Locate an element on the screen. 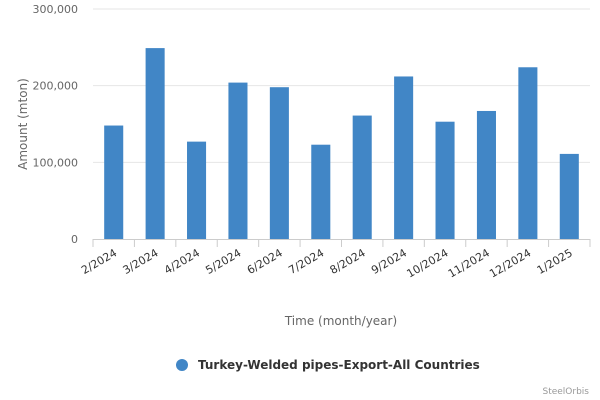  legend-label: Turkey-Welded pipes-Export-All Countries is located at coordinates (339, 365).